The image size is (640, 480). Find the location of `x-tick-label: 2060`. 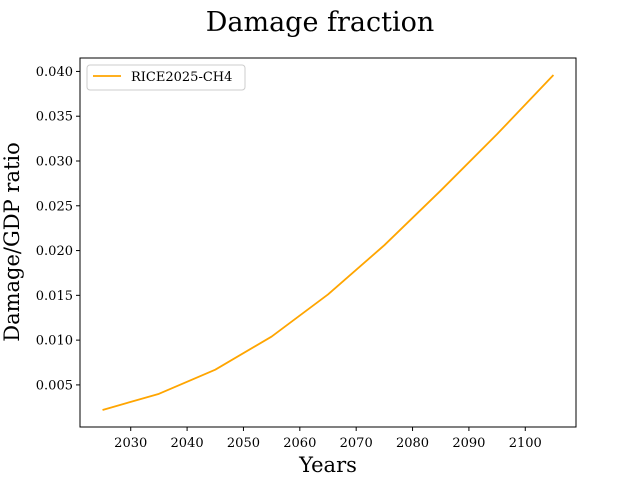

x-tick-label: 2060 is located at coordinates (299, 443).